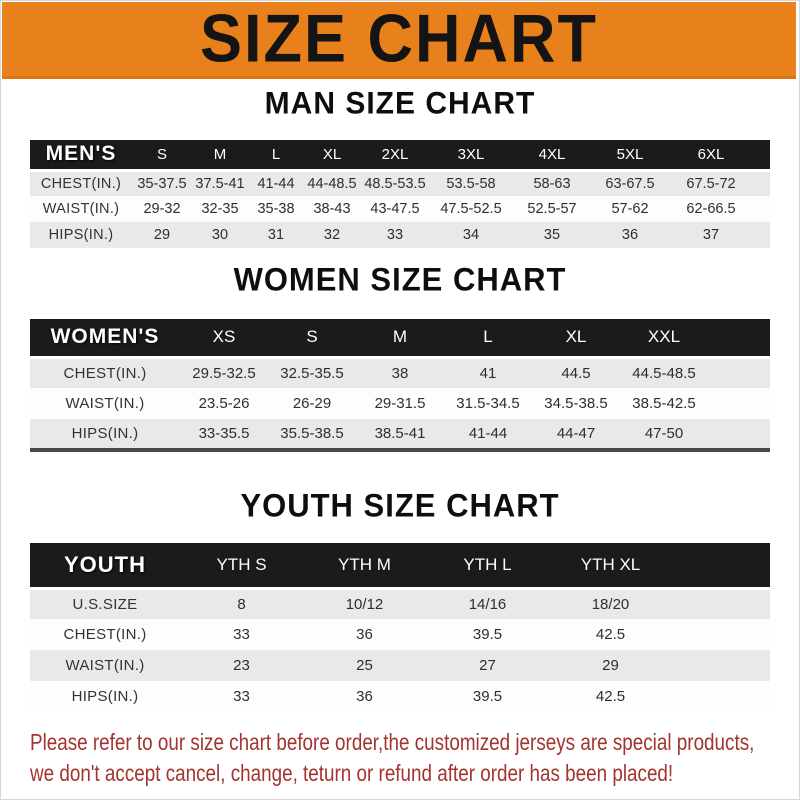 This screenshot has height=800, width=800. What do you see at coordinates (162, 235) in the screenshot?
I see `size-value: 29` at bounding box center [162, 235].